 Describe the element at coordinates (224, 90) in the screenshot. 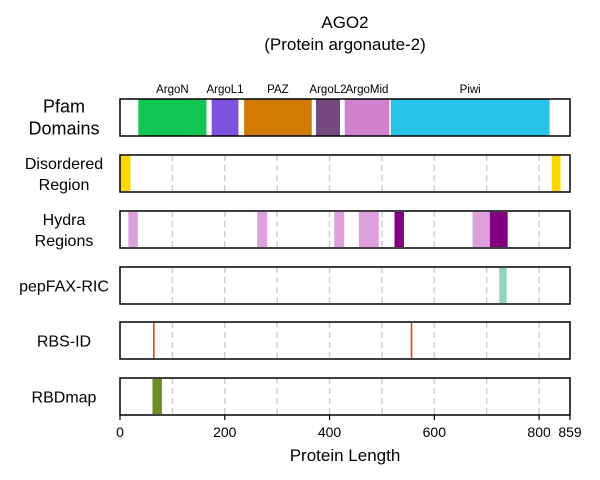

I see `domain-label: ArgoL1` at that location.